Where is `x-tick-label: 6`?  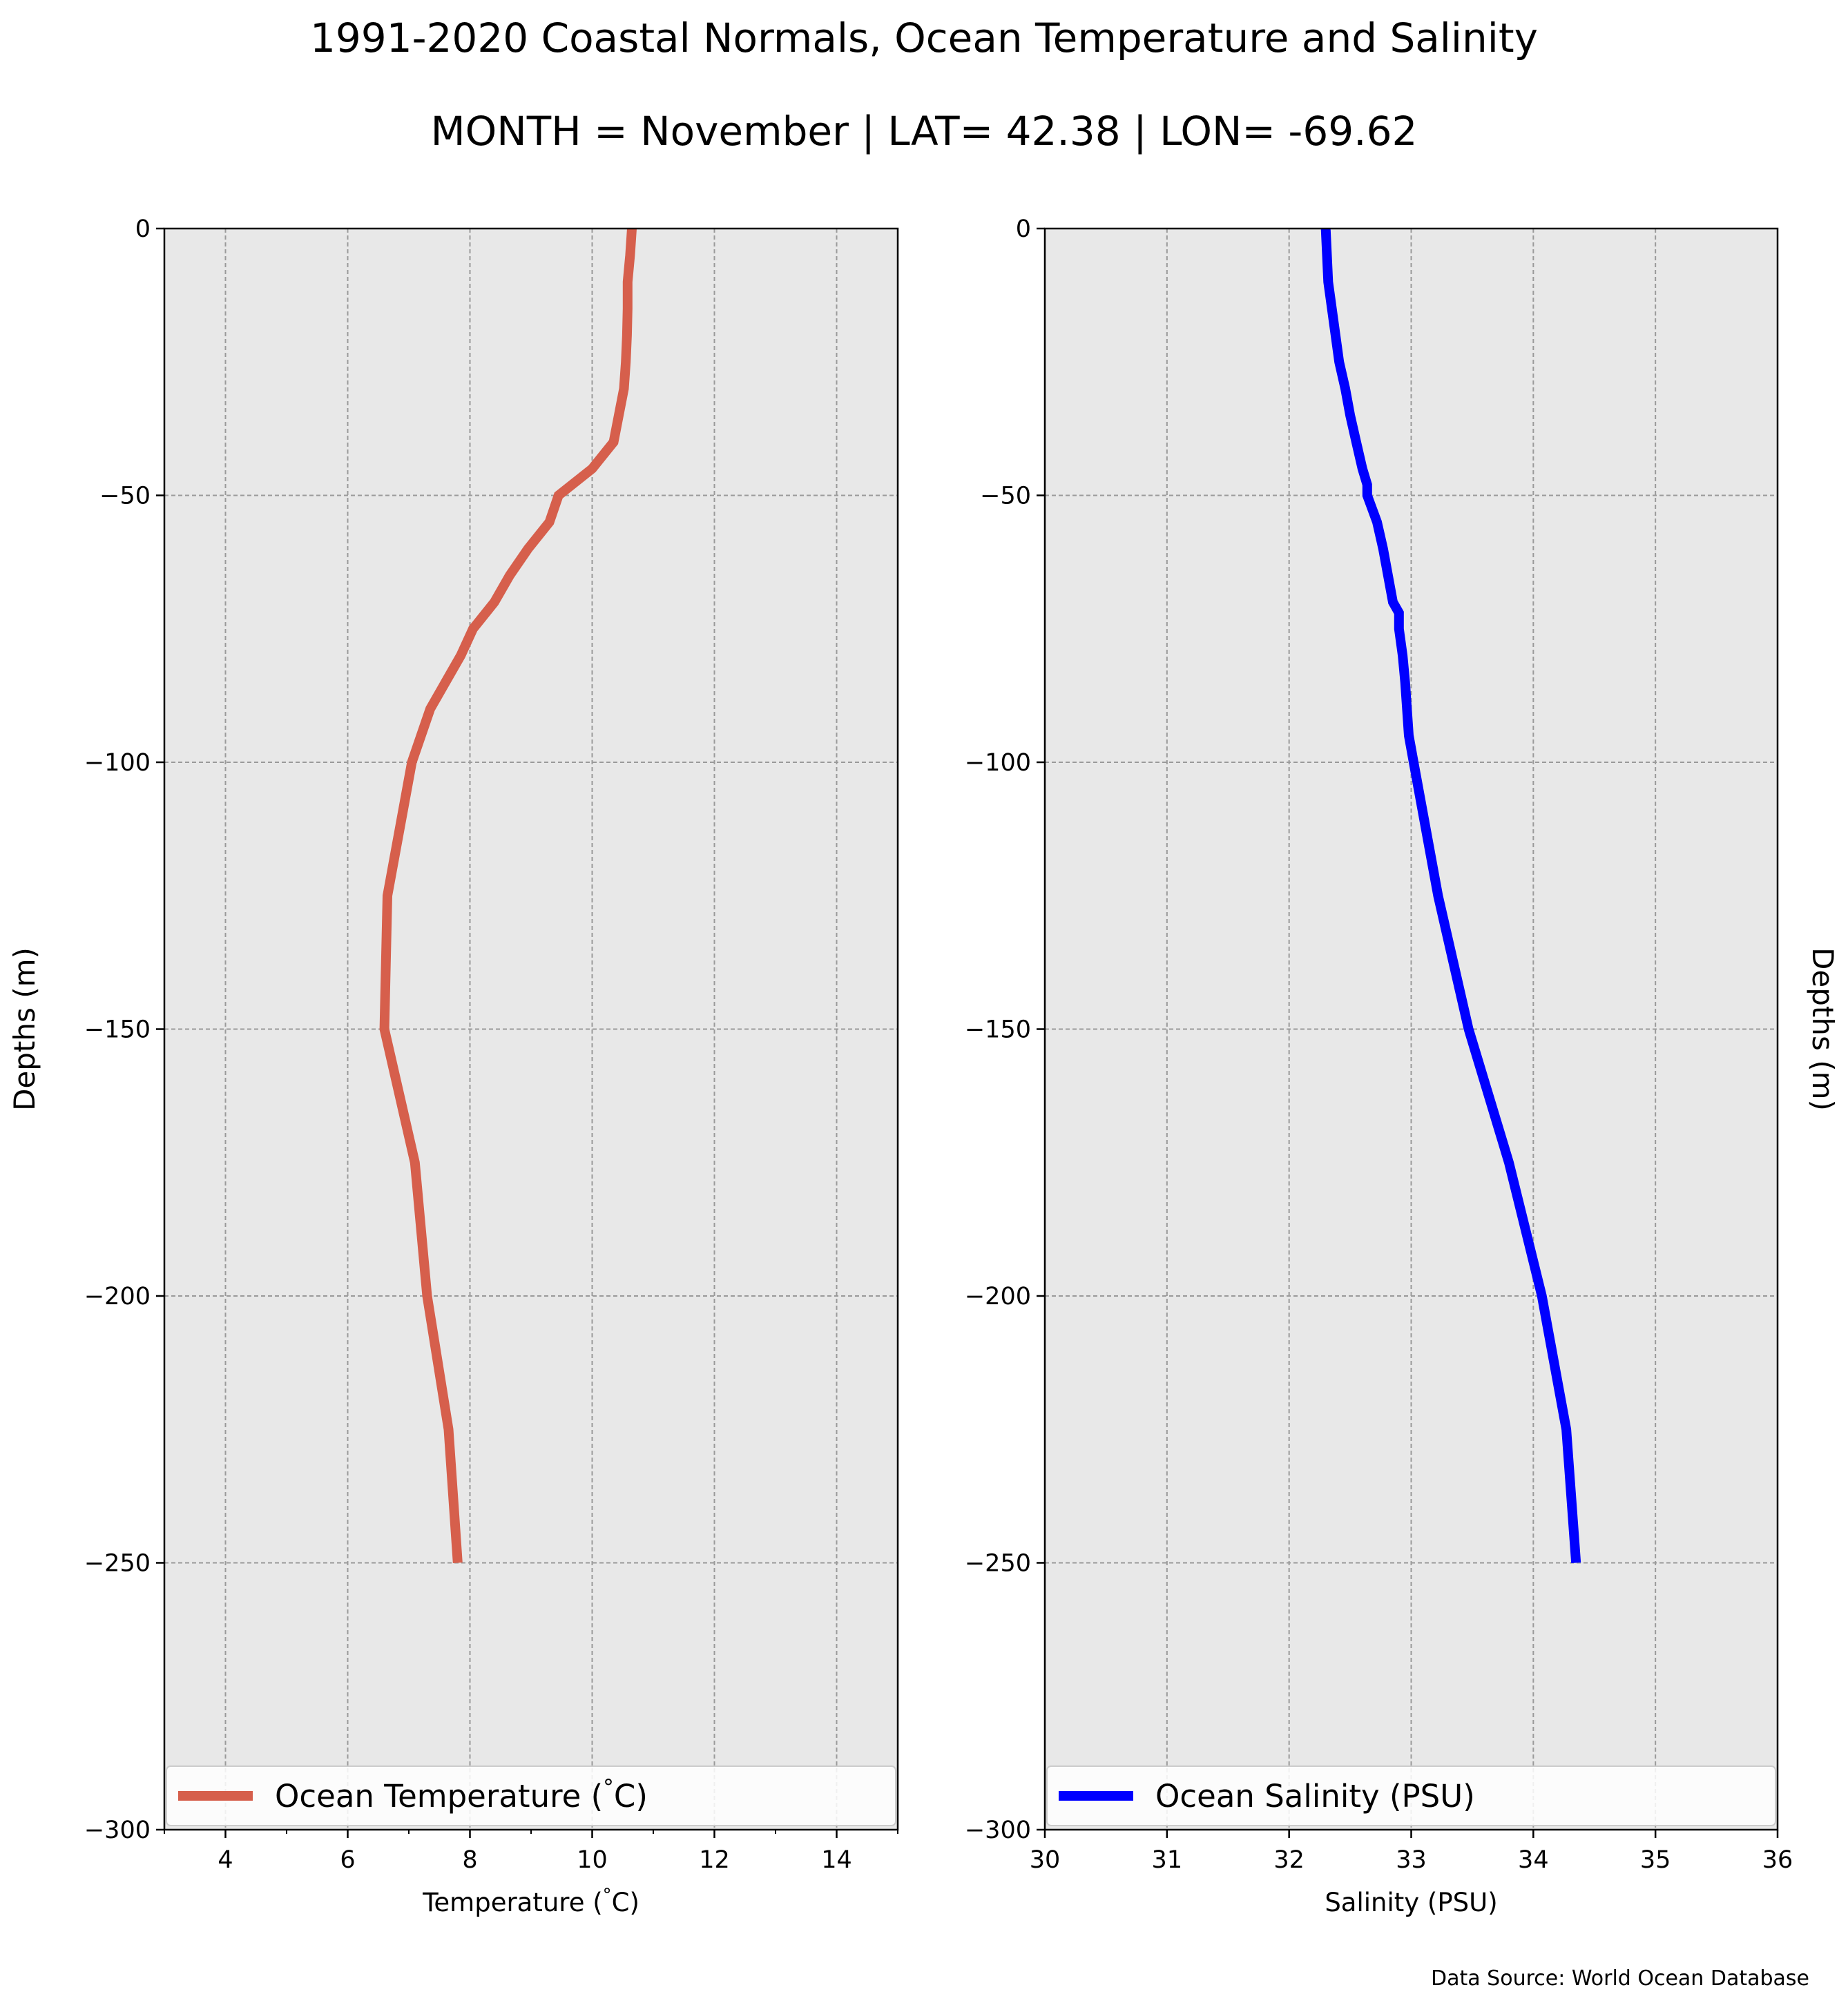
x-tick-label: 6 is located at coordinates (347, 1860).